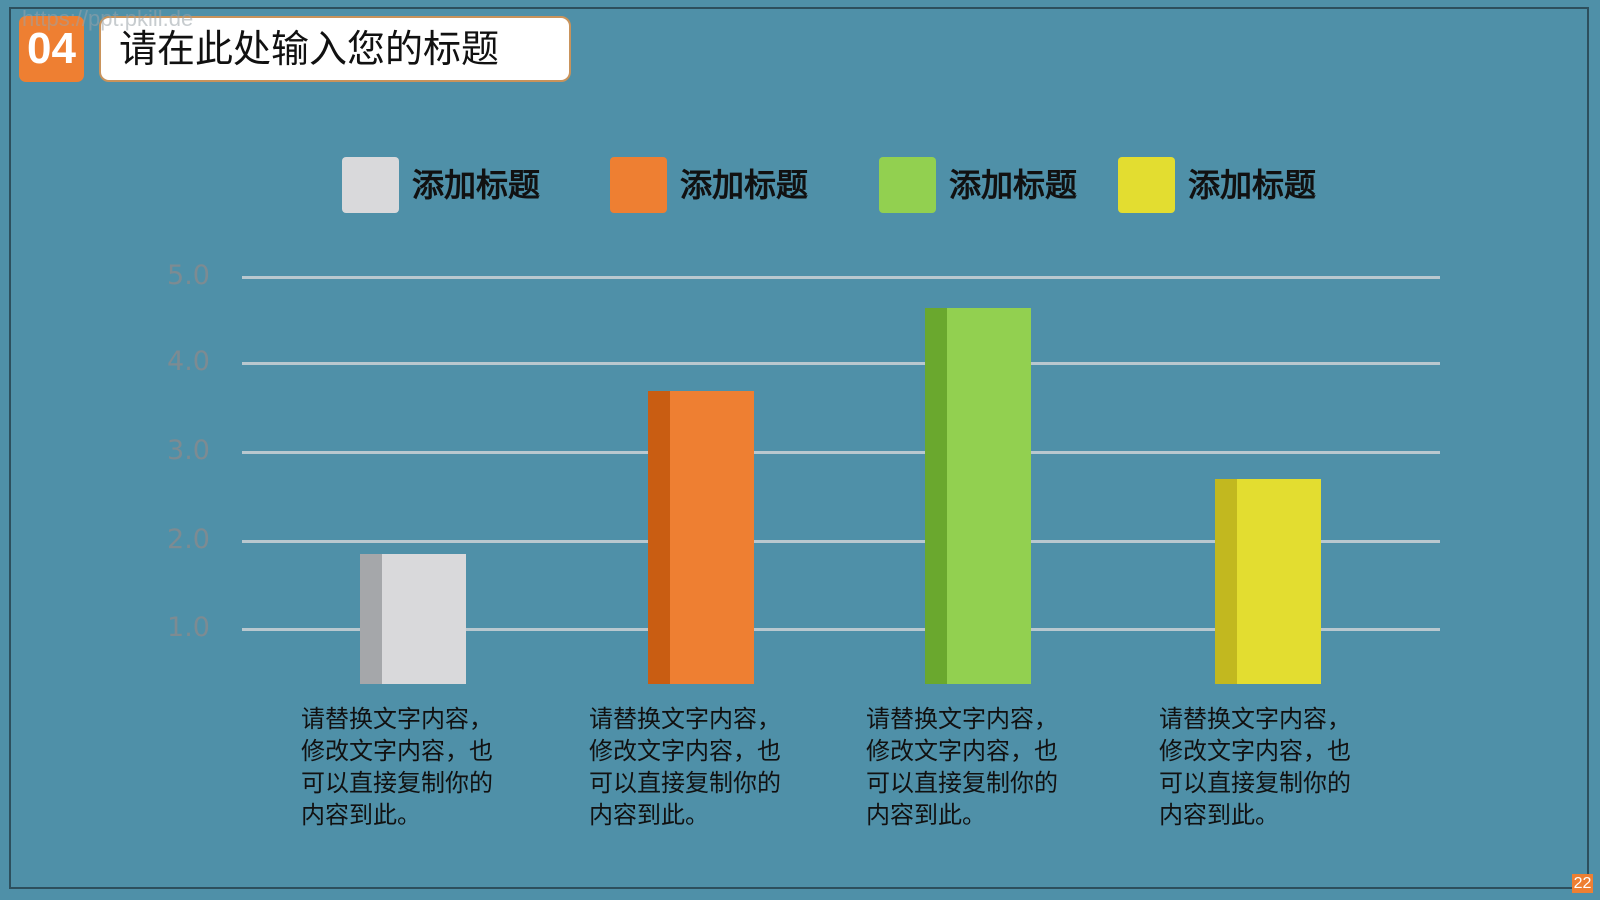 Image resolution: width=1600 pixels, height=900 pixels. What do you see at coordinates (981, 767) in the screenshot?
I see `description-text-3: 请替换文字内容， 修改文字内容，也 可以直接复制你的 内容到此。` at bounding box center [981, 767].